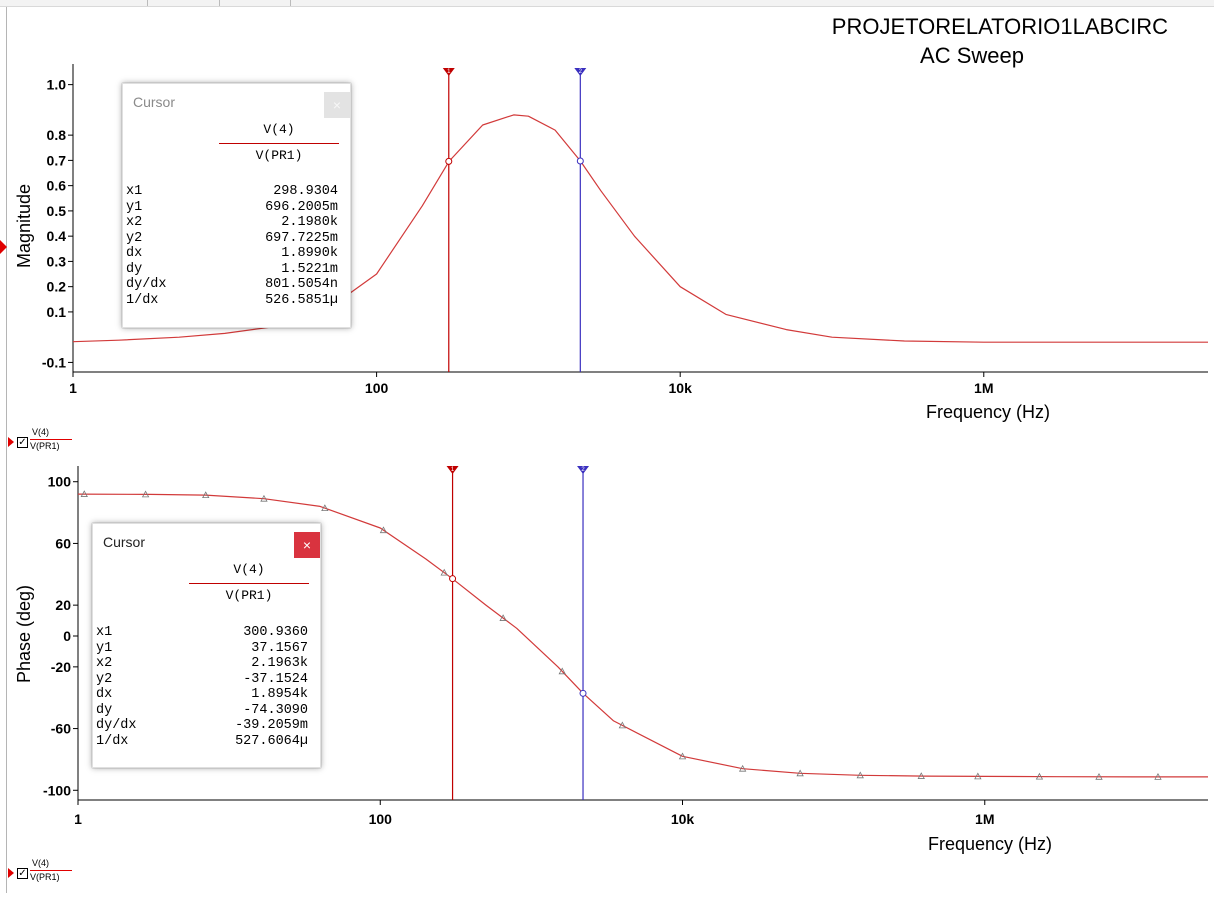 This screenshot has width=1214, height=897. What do you see at coordinates (232, 270) in the screenshot?
I see `cursor-row-dy: dy 1.5221m` at bounding box center [232, 270].